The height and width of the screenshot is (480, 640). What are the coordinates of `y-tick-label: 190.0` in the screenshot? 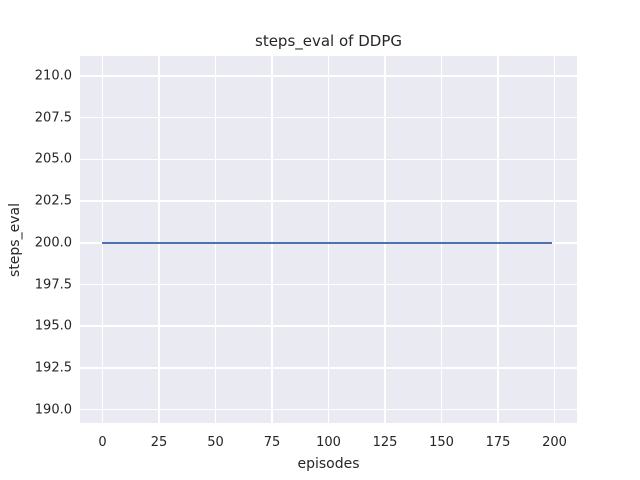 It's located at (53, 410).